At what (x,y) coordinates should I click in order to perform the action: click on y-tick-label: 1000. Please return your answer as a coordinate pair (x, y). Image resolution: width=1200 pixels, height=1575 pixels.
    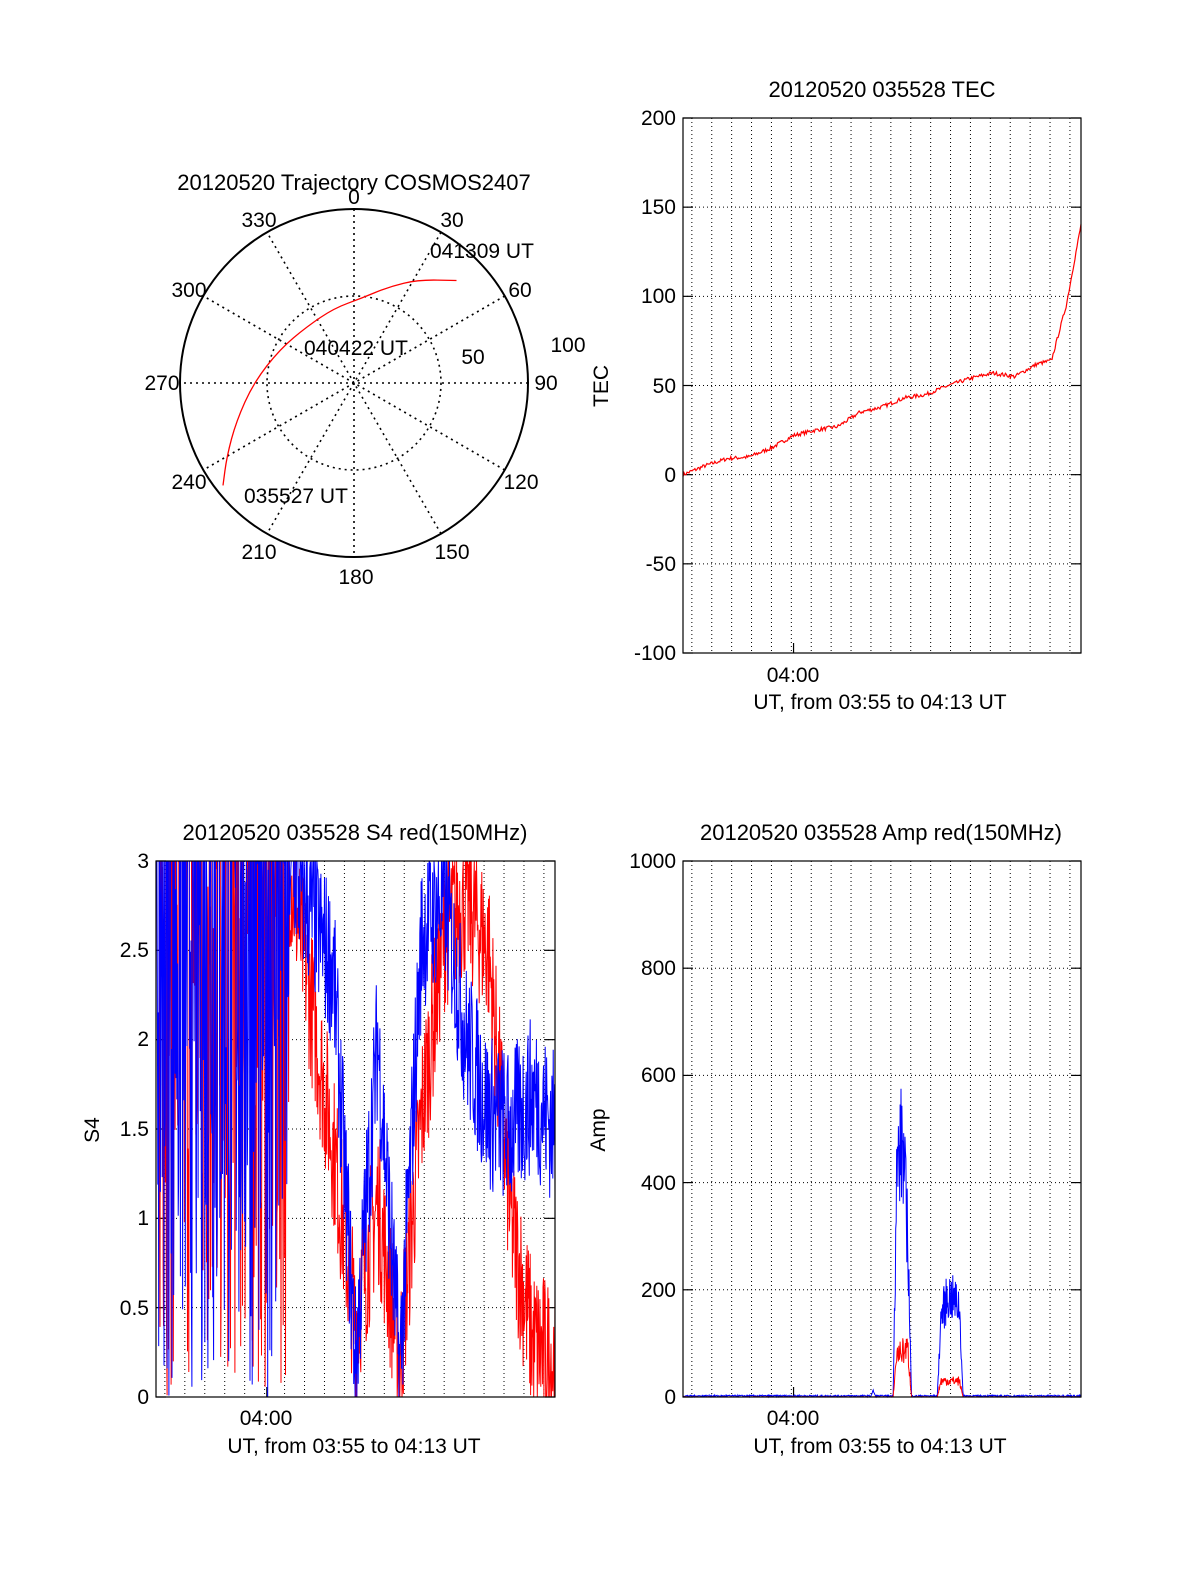
    Looking at the image, I should click on (652, 861).